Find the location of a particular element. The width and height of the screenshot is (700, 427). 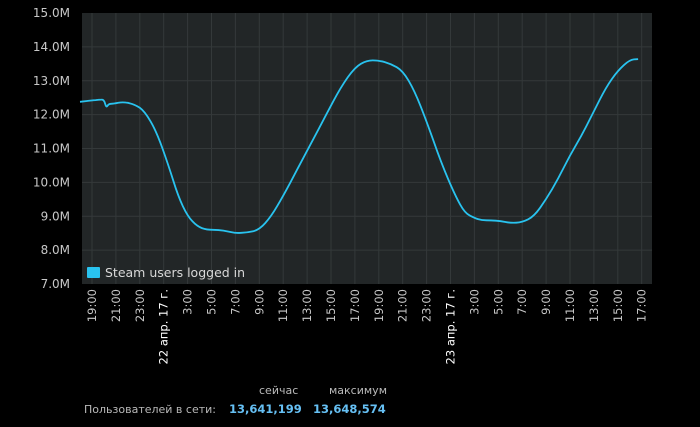

legend-label: Steam users logged in is located at coordinates (175, 272).